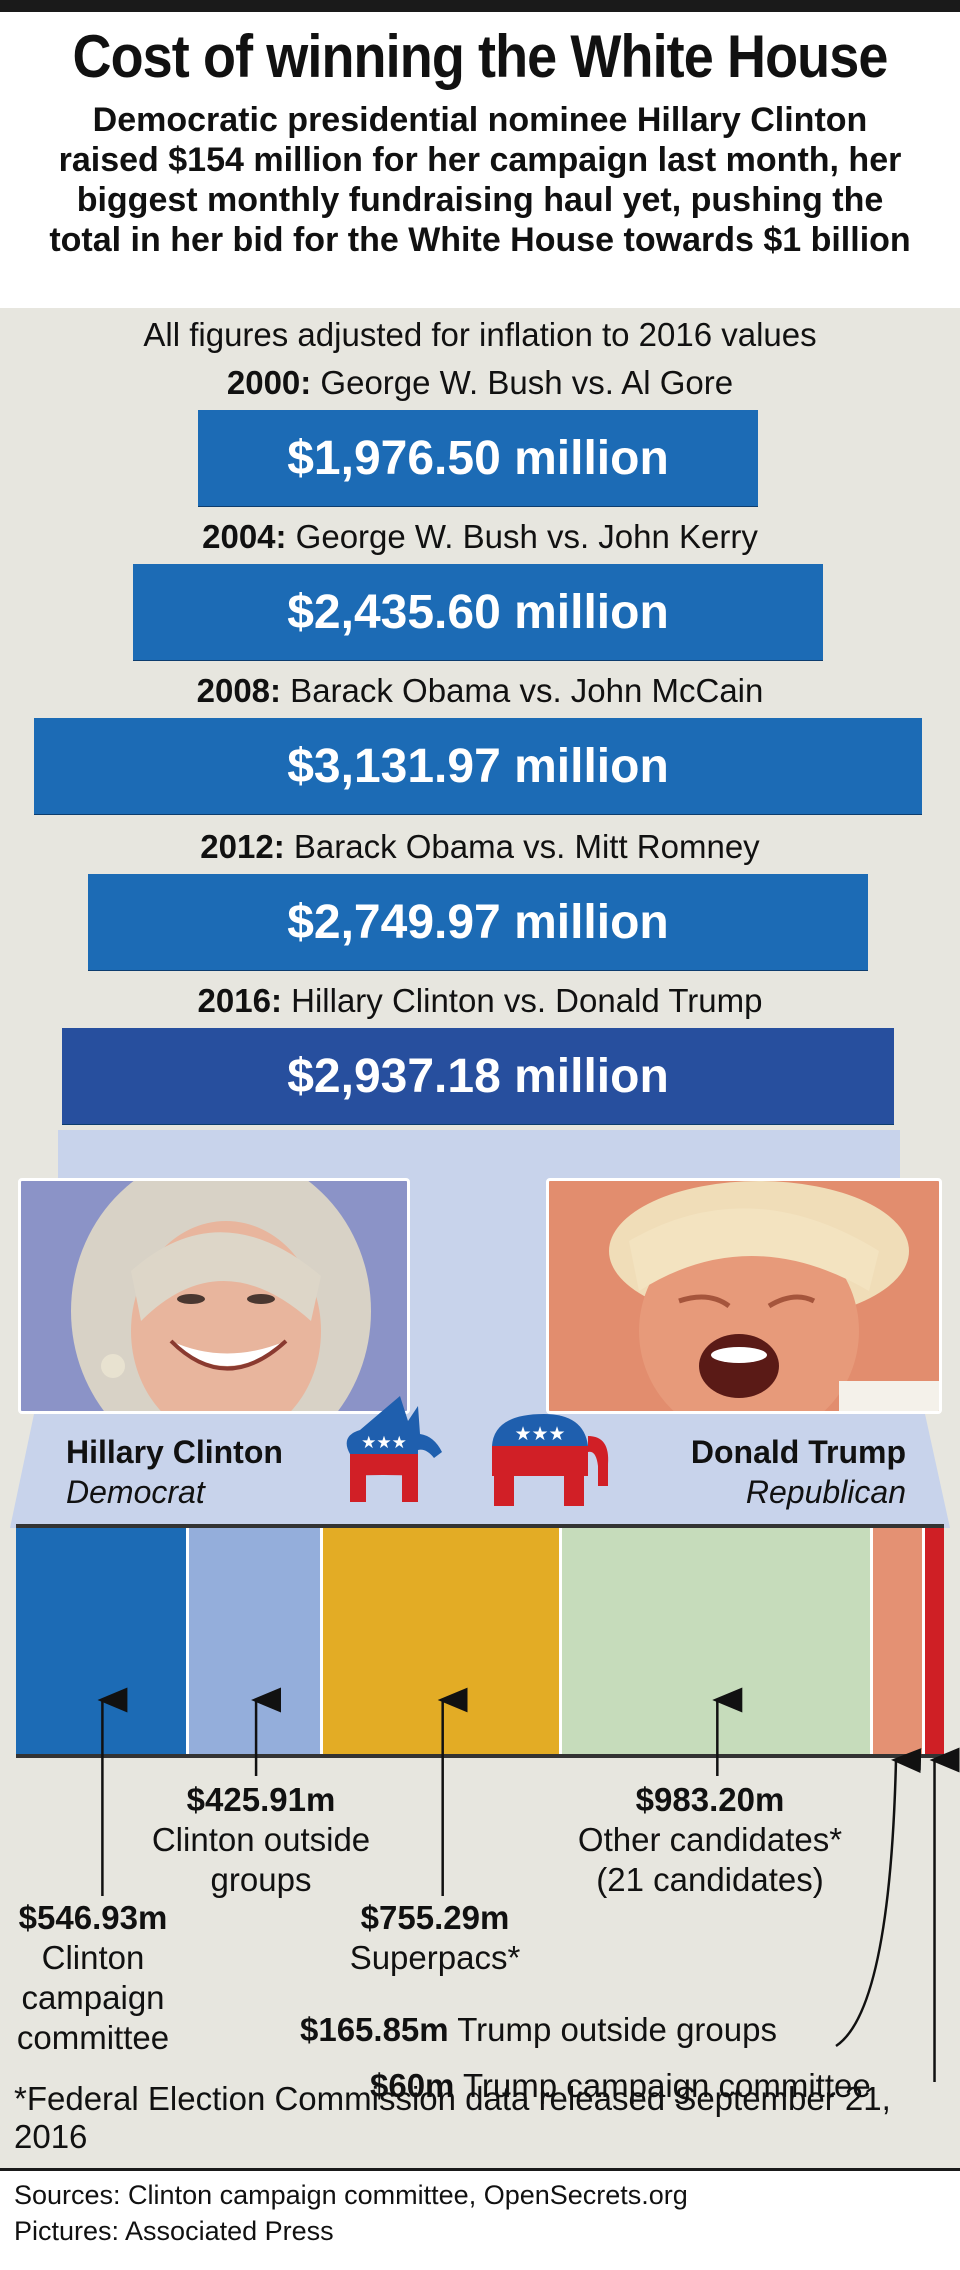 The image size is (960, 2270). What do you see at coordinates (239, 1000) in the screenshot?
I see `year-label: 2016:` at bounding box center [239, 1000].